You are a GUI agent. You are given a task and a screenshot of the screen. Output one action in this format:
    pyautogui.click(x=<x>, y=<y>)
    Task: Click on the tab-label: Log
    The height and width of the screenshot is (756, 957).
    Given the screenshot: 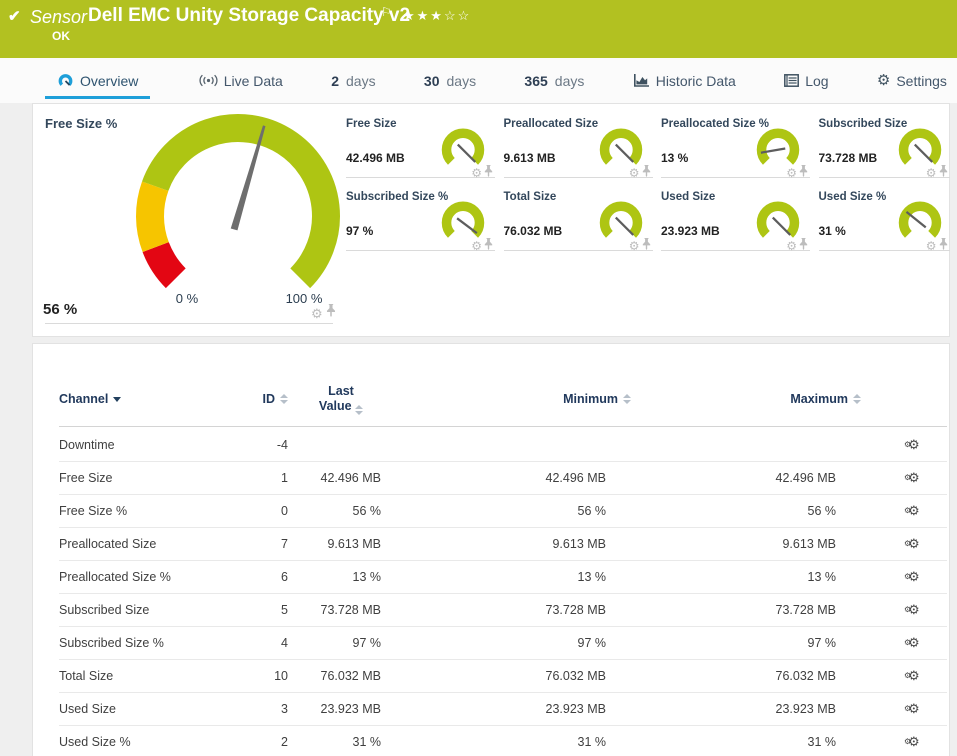 What is the action you would take?
    pyautogui.click(x=817, y=80)
    